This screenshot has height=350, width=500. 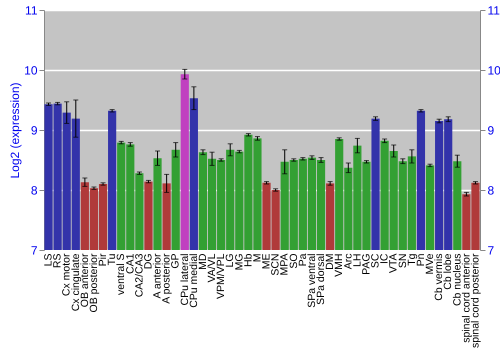 What do you see at coordinates (15, 130) in the screenshot?
I see `y-axis-title: Log2 (expression)` at bounding box center [15, 130].